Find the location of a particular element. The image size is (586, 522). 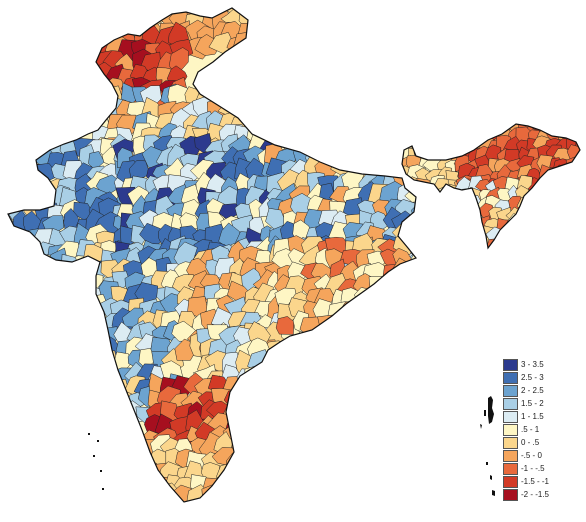

legend-item: 3 - 3.5 is located at coordinates (543, 364).